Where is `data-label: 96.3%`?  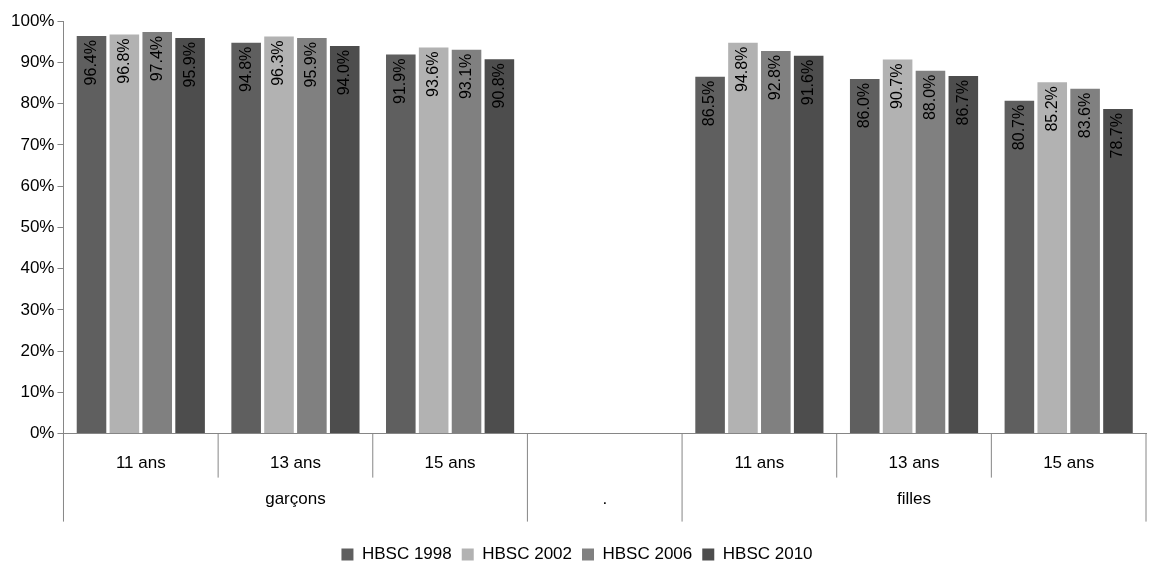 data-label: 96.3% is located at coordinates (278, 63).